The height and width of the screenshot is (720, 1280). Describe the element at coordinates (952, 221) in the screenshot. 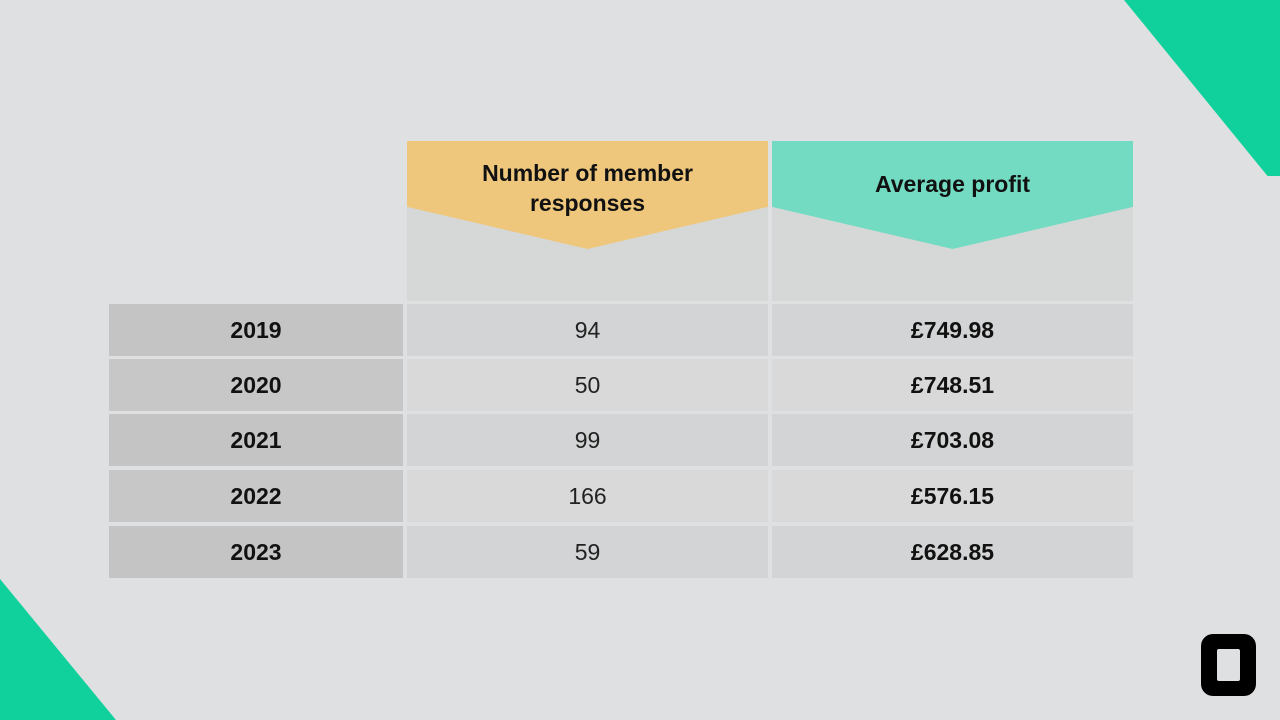

I see `column-header-profit: Average profit` at that location.